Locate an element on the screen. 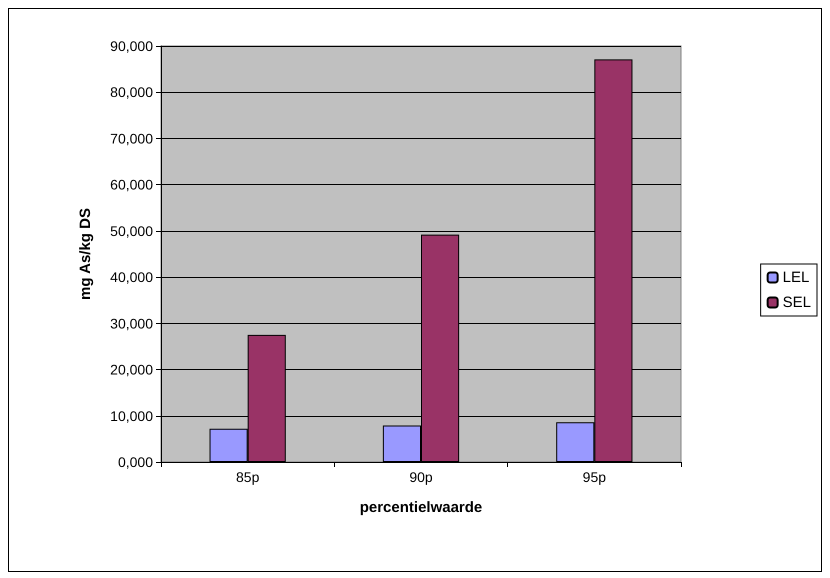 This screenshot has width=830, height=578. y-tick-label: 60,000 is located at coordinates (132, 184).